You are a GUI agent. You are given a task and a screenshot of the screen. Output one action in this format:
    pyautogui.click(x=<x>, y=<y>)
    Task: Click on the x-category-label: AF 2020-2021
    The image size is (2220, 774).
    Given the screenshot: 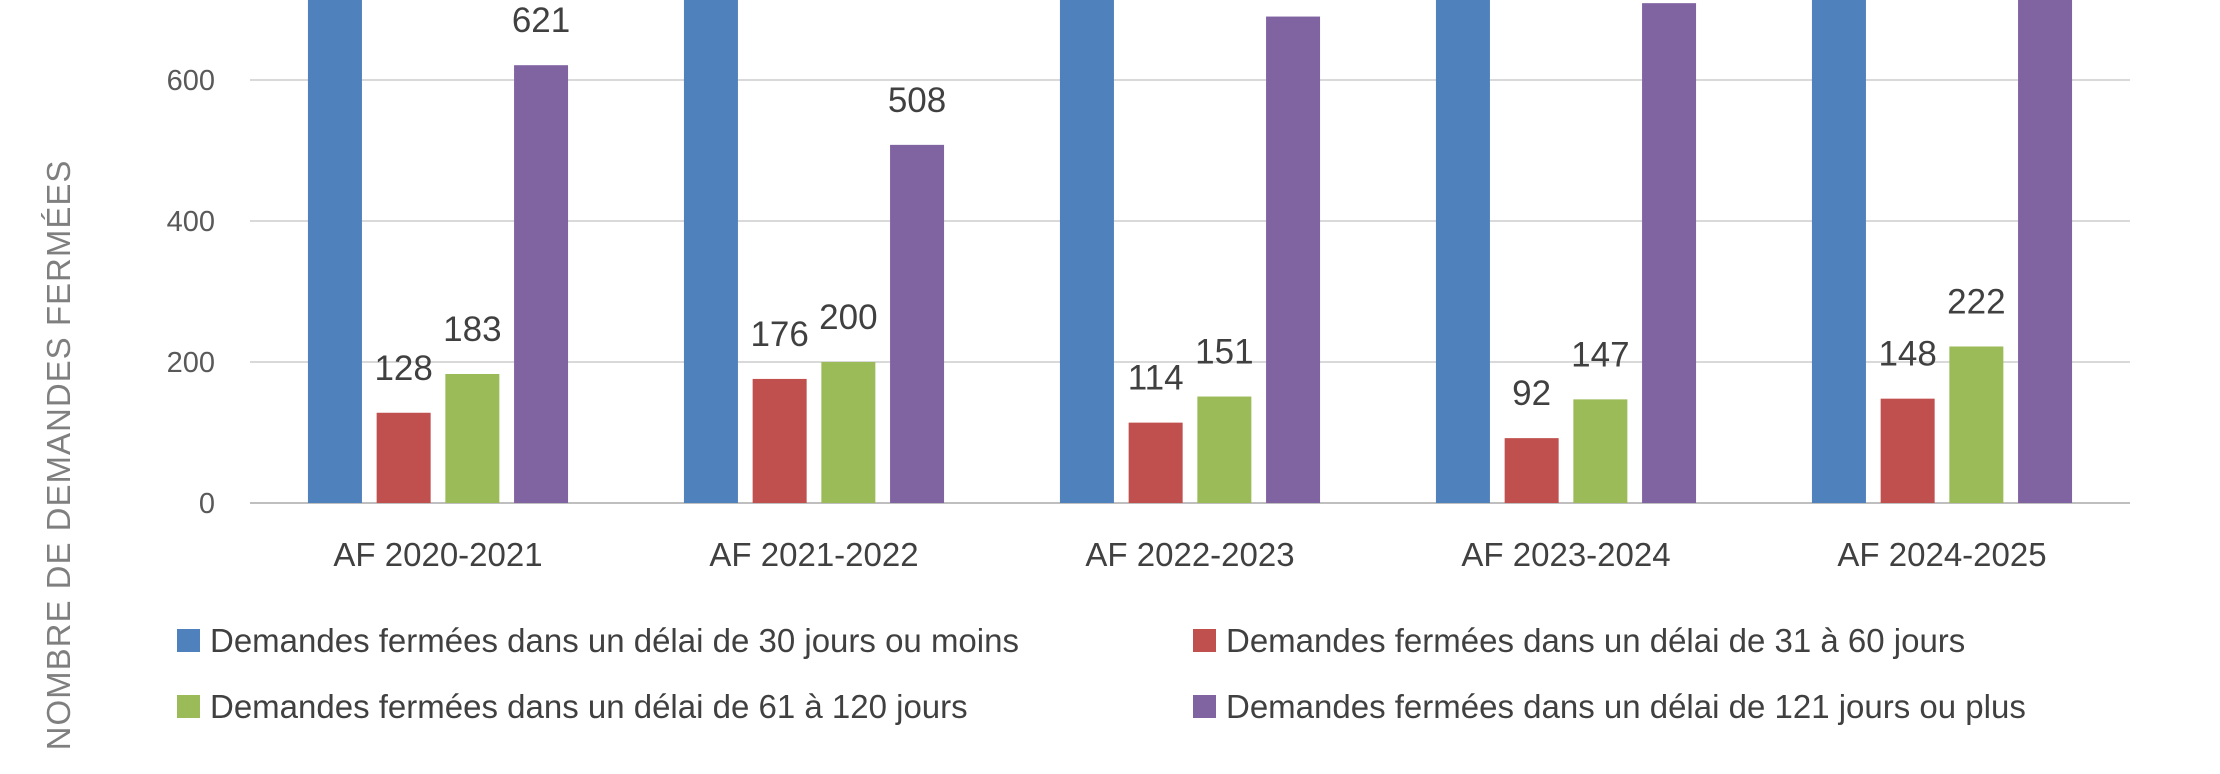 What is the action you would take?
    pyautogui.click(x=437, y=554)
    